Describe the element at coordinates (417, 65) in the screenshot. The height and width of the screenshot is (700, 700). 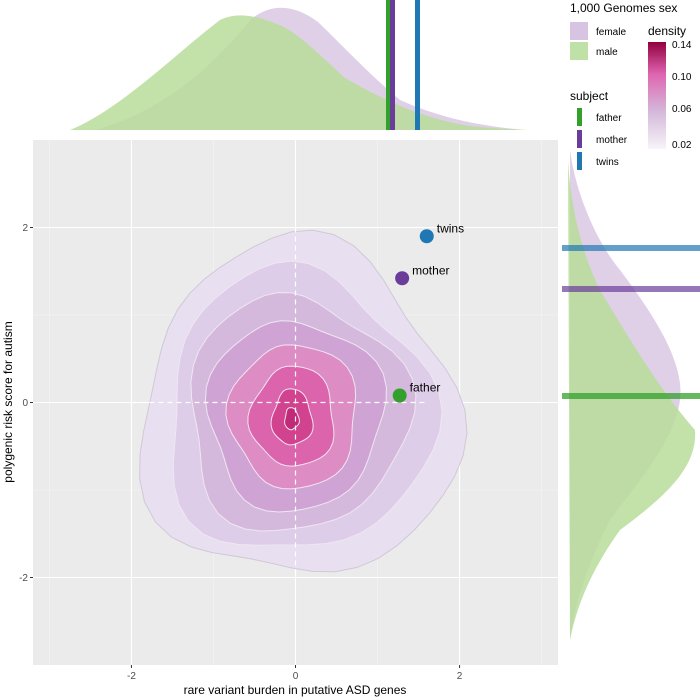
I see `twins-top-marker` at that location.